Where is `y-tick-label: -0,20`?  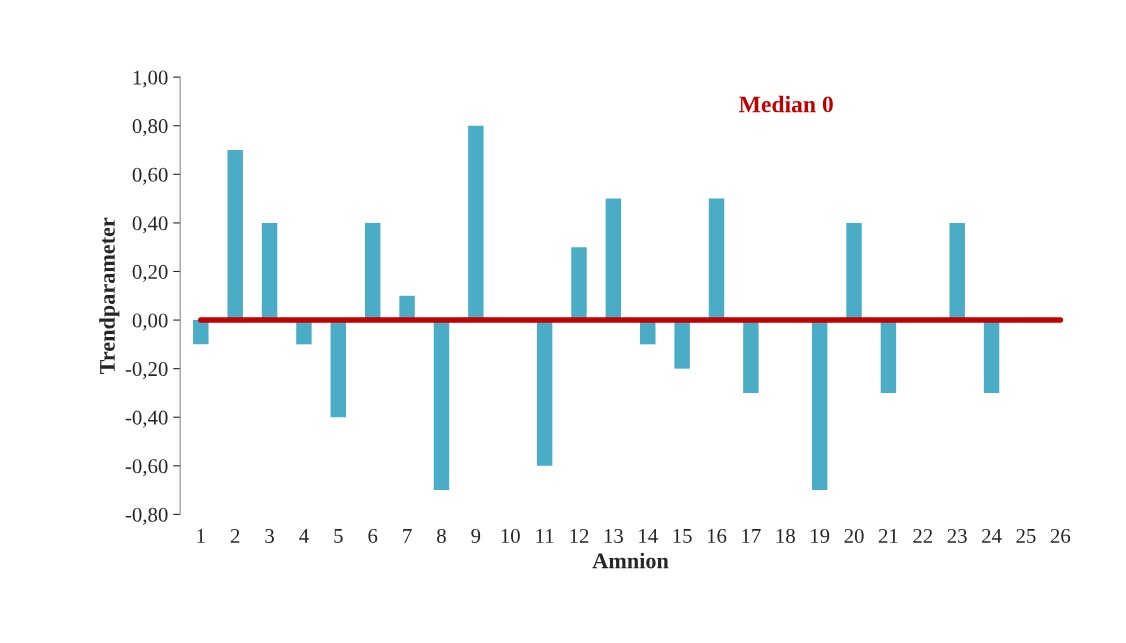 y-tick-label: -0,20 is located at coordinates (146, 371).